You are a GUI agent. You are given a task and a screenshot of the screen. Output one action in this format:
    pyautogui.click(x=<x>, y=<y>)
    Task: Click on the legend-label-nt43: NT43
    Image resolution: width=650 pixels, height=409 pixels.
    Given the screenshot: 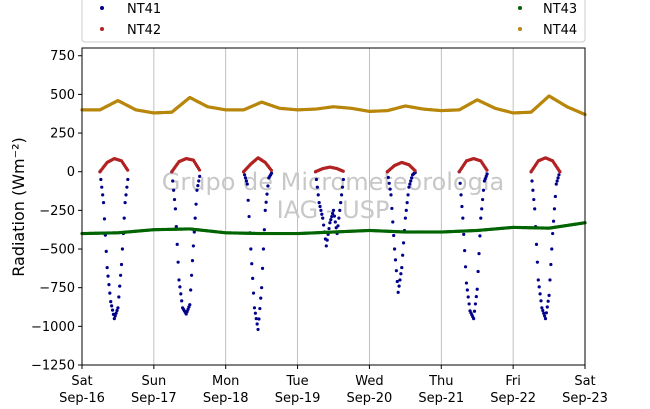 What is the action you would take?
    pyautogui.click(x=560, y=9)
    